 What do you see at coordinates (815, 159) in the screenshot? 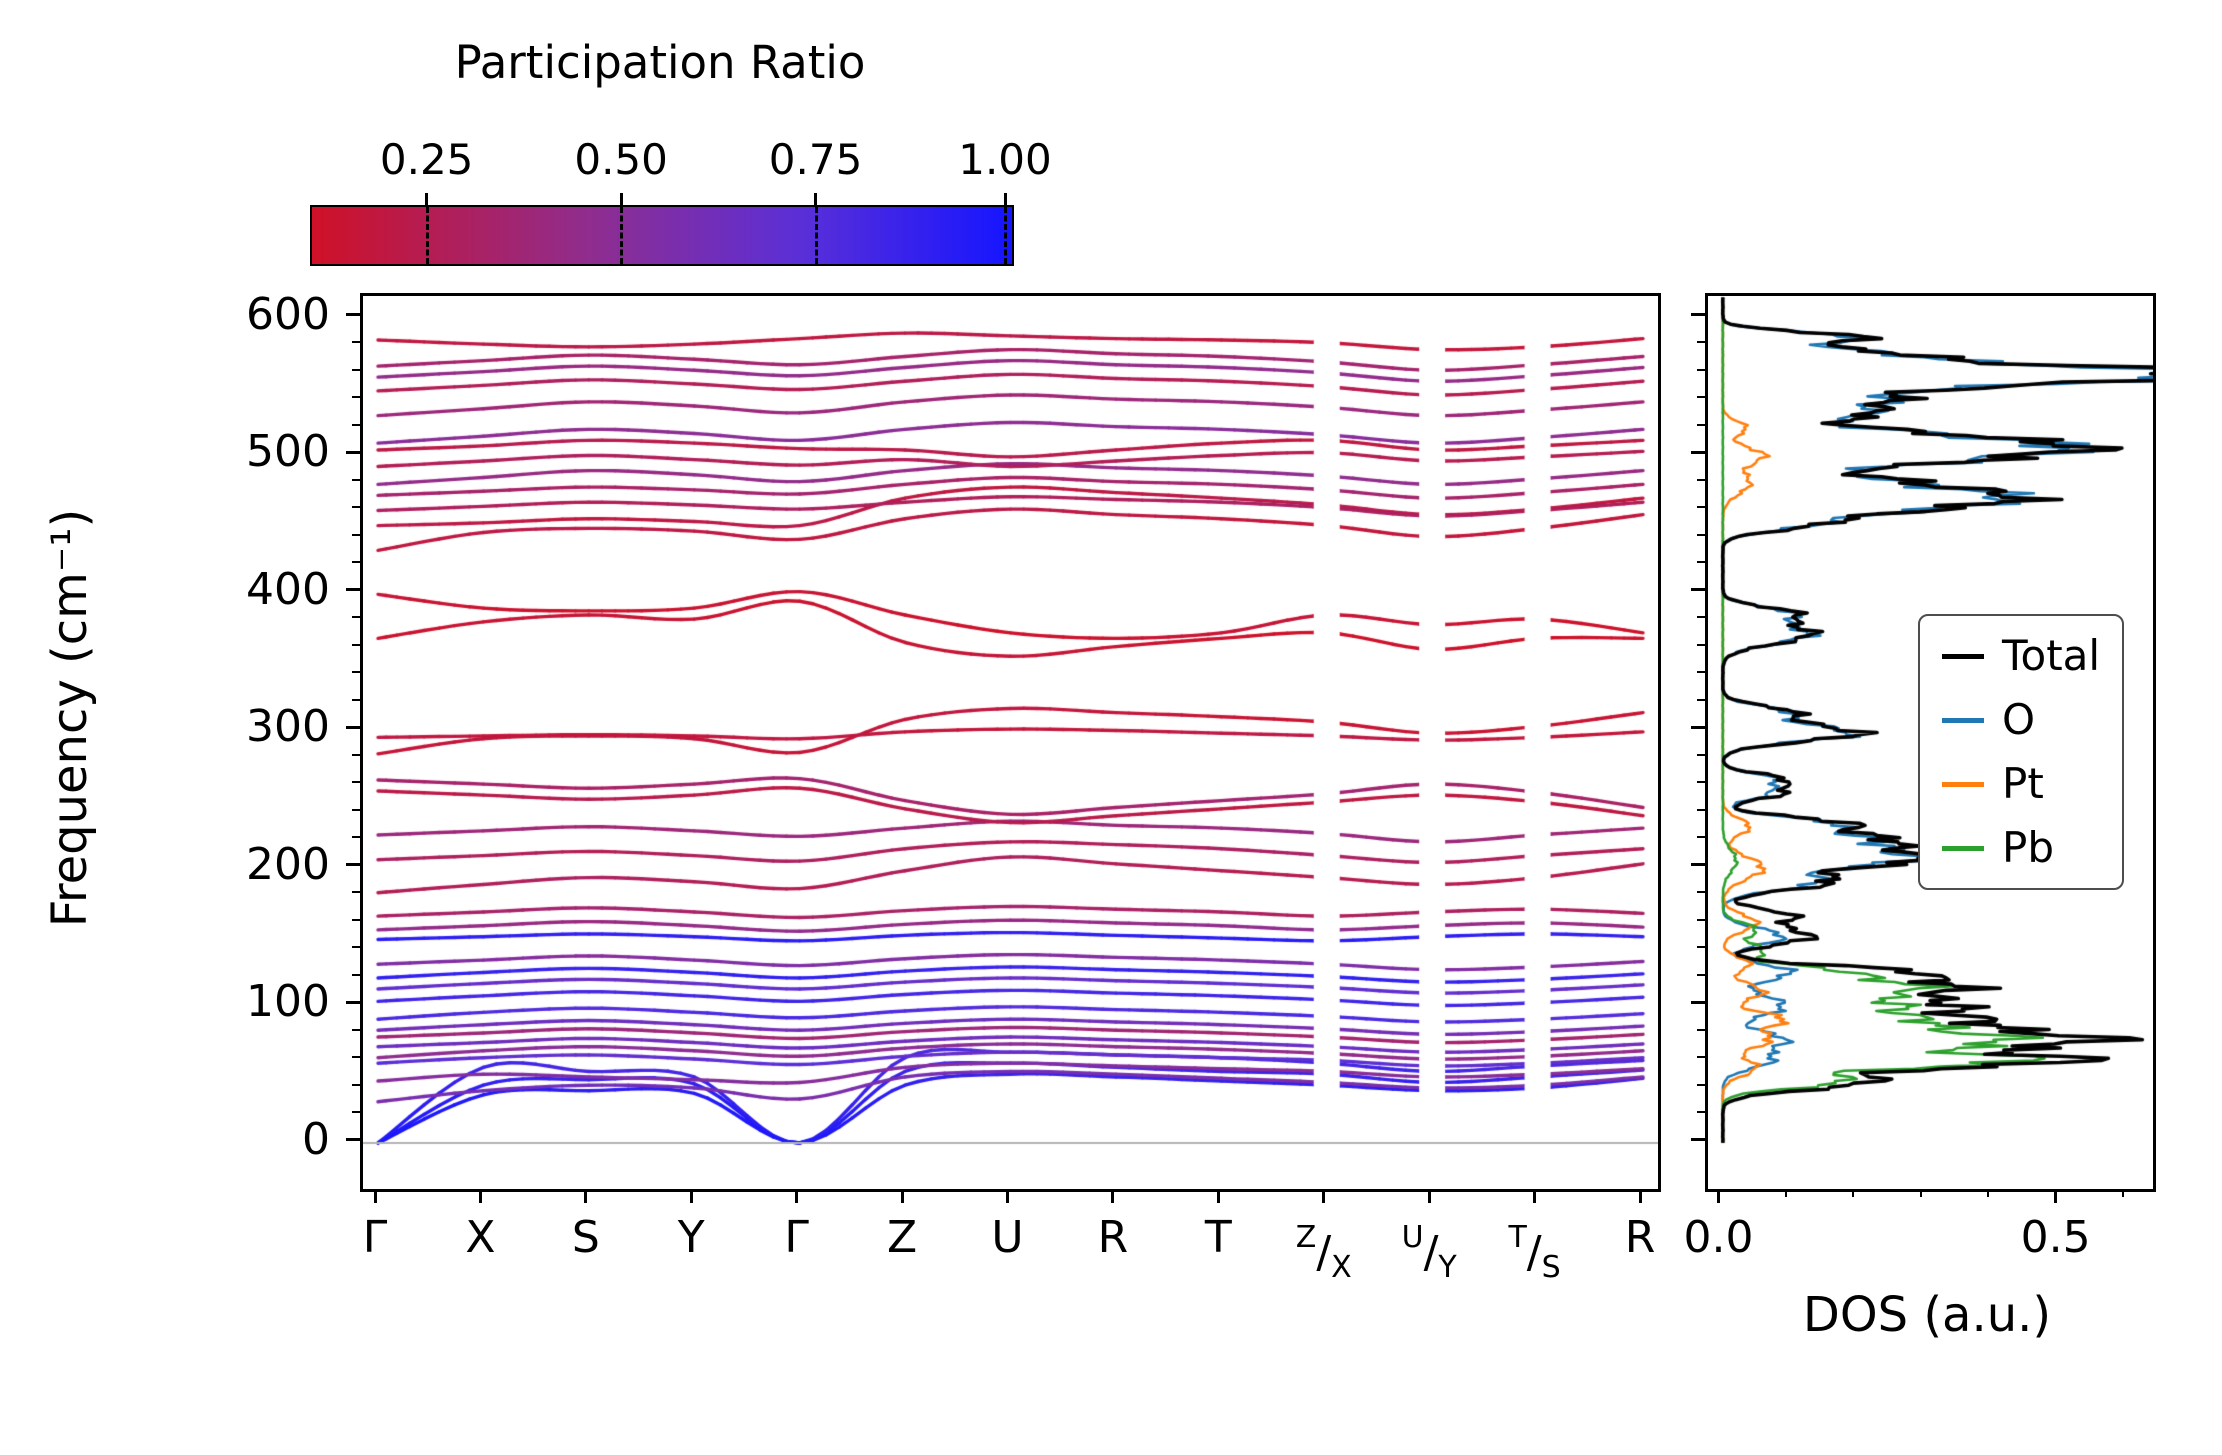
I see `colorbar-tick-label: 0.75` at bounding box center [815, 159].